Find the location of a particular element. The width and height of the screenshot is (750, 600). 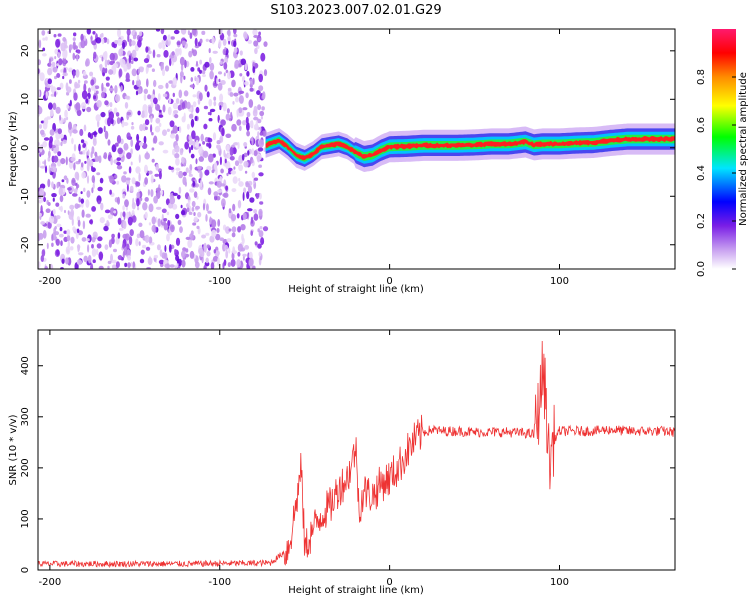

snr-x-tick-label: 0 is located at coordinates (389, 582).